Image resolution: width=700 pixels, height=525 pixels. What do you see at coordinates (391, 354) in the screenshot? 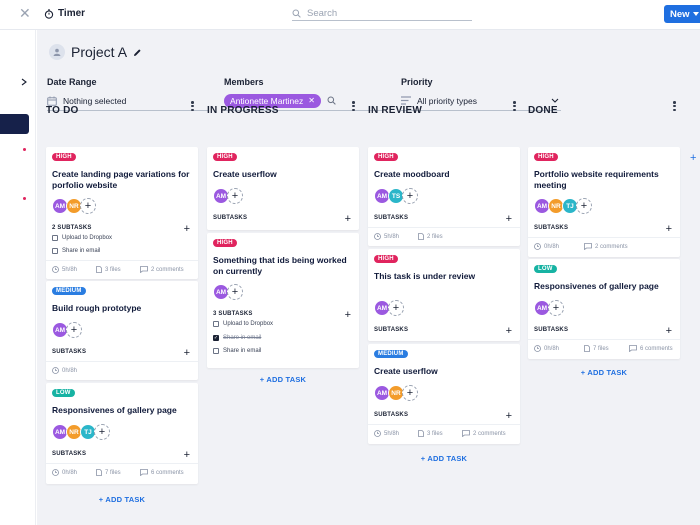
I see `priority-tag: MEDIUM` at bounding box center [391, 354].